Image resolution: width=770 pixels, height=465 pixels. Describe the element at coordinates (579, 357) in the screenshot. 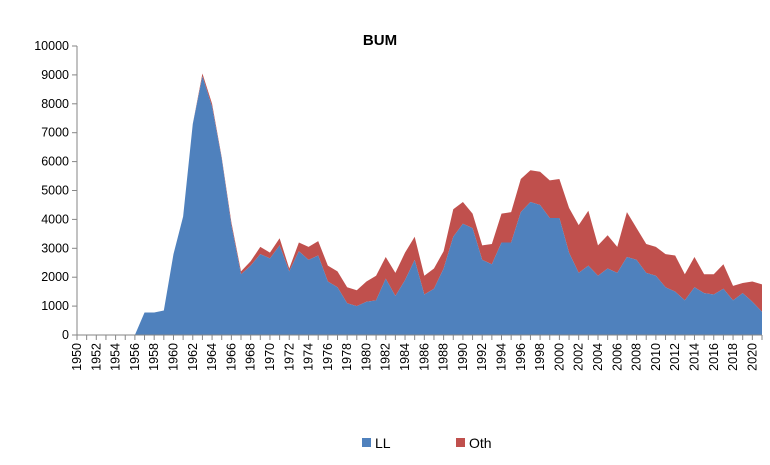

I see `x-tick-label: 2002` at that location.